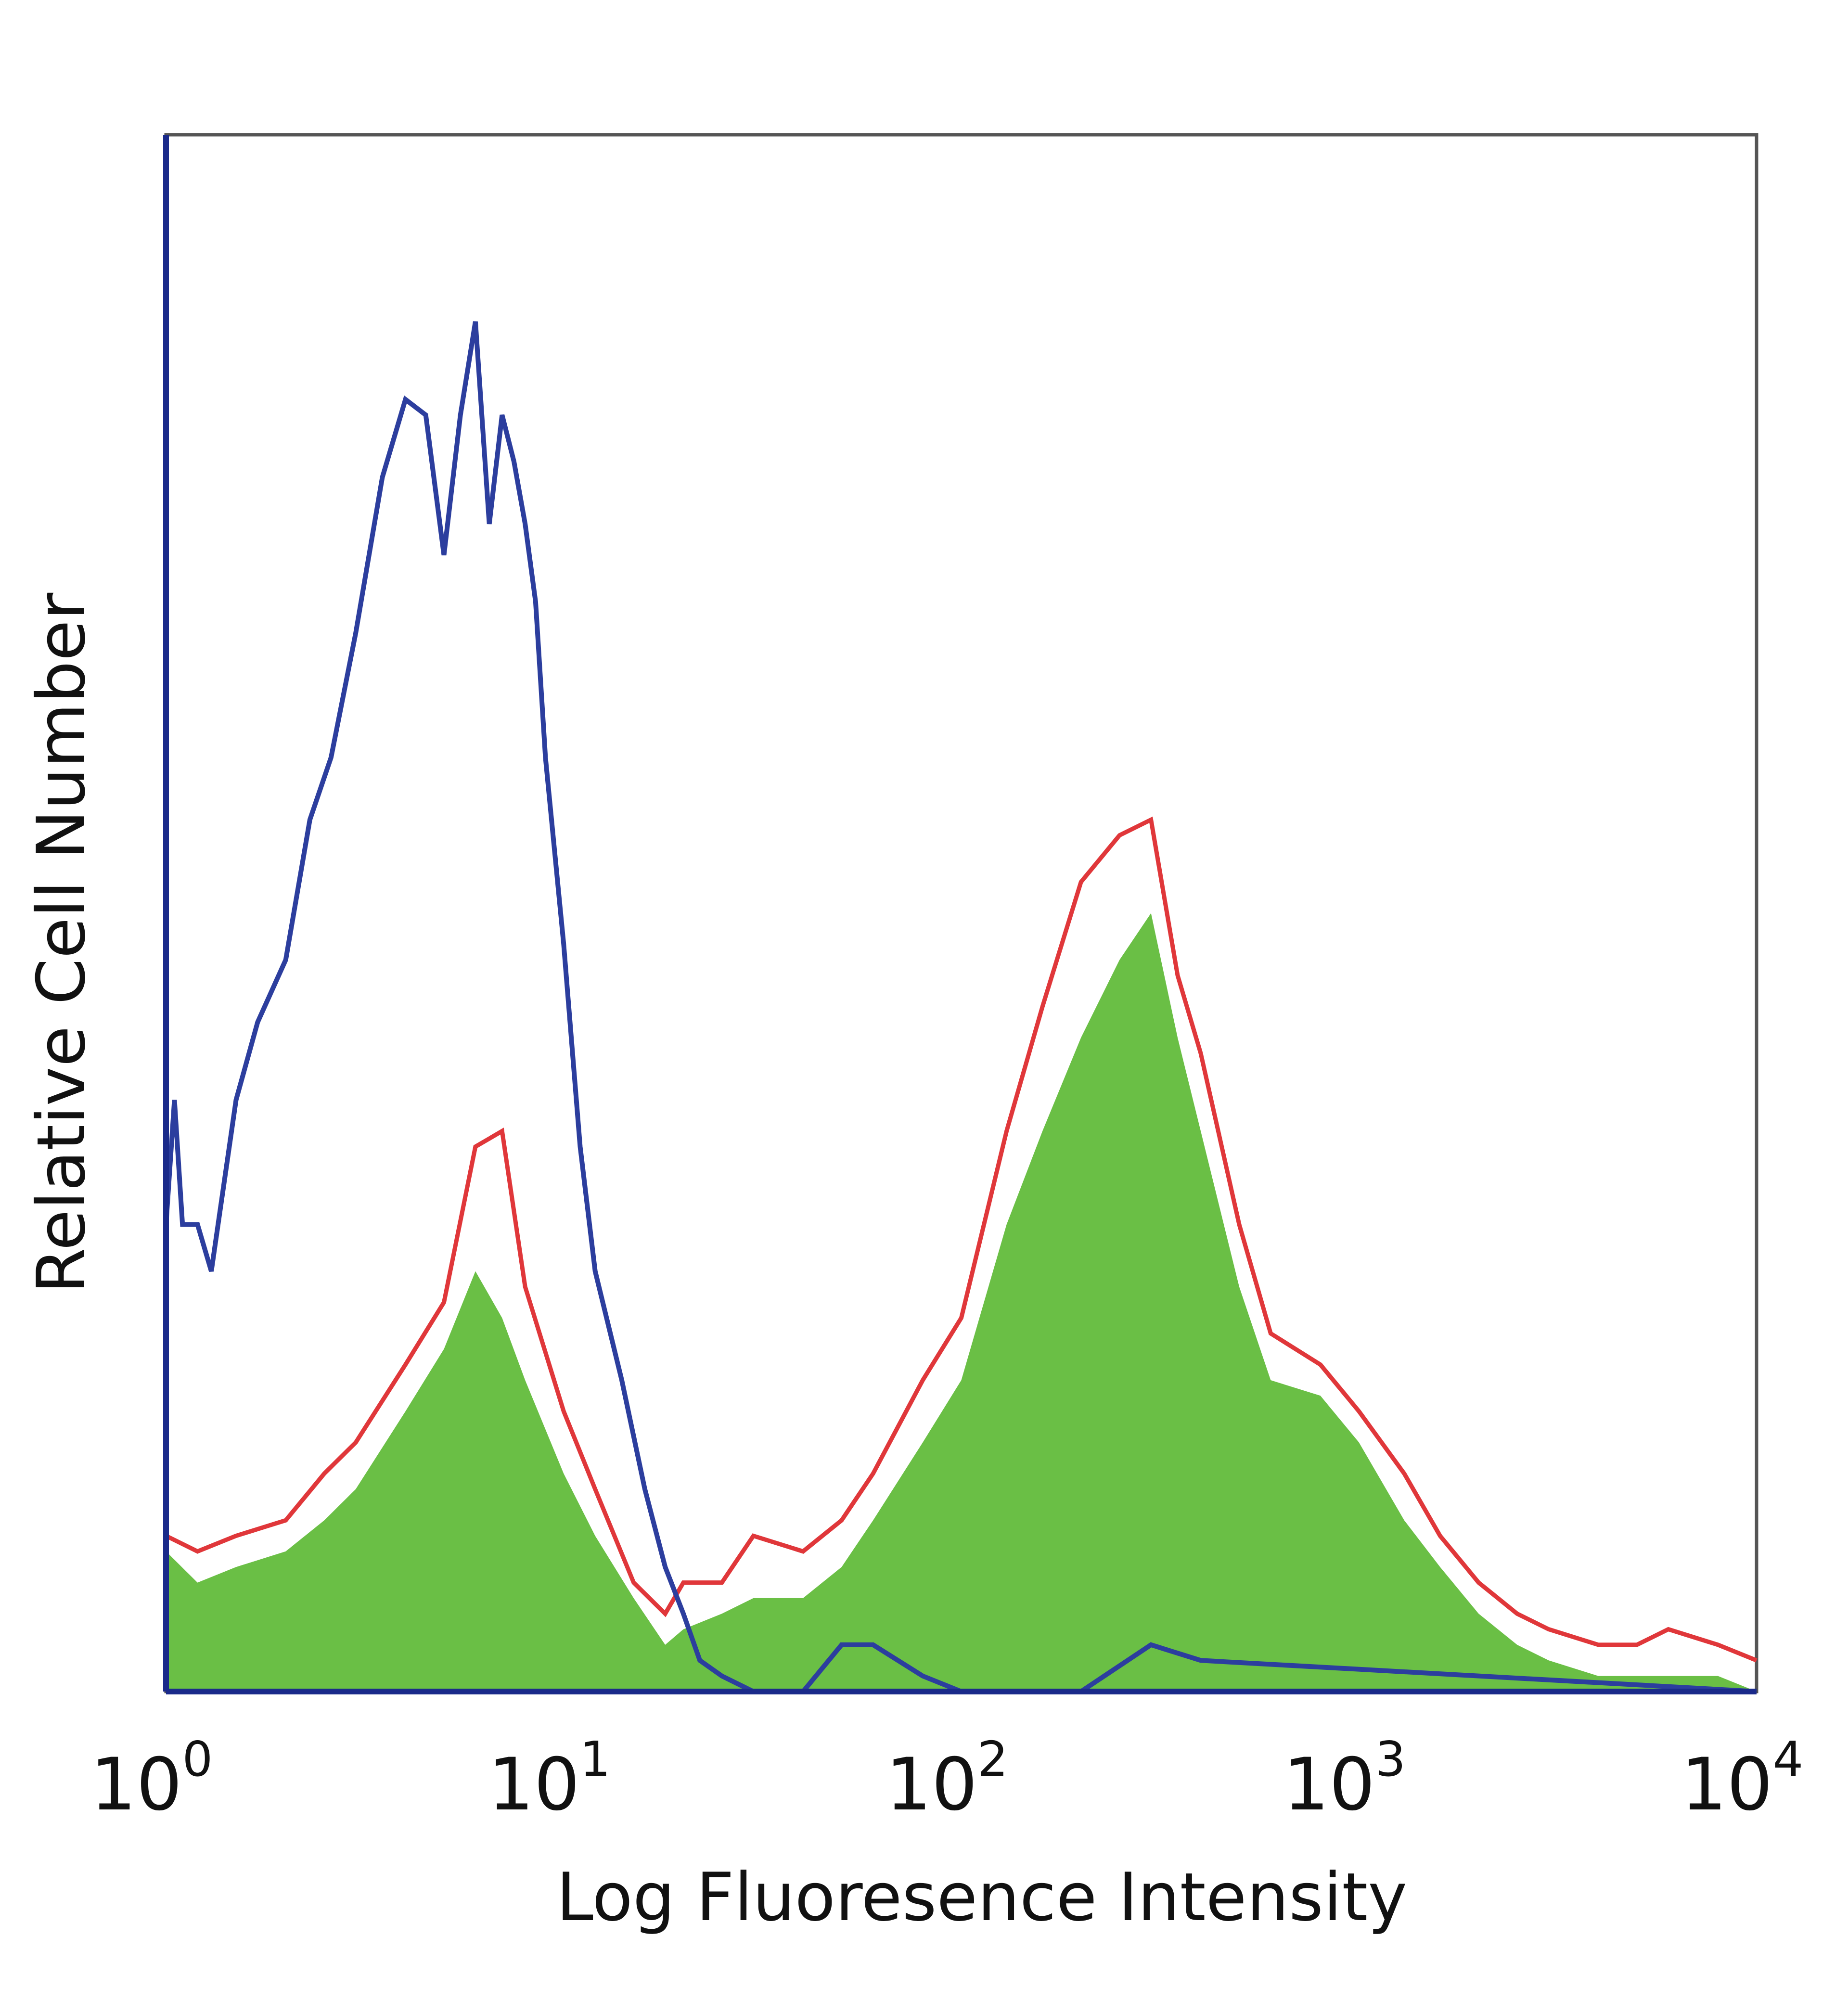  Describe the element at coordinates (61, 943) in the screenshot. I see `y-axis-label: Relative Cell Number` at that location.